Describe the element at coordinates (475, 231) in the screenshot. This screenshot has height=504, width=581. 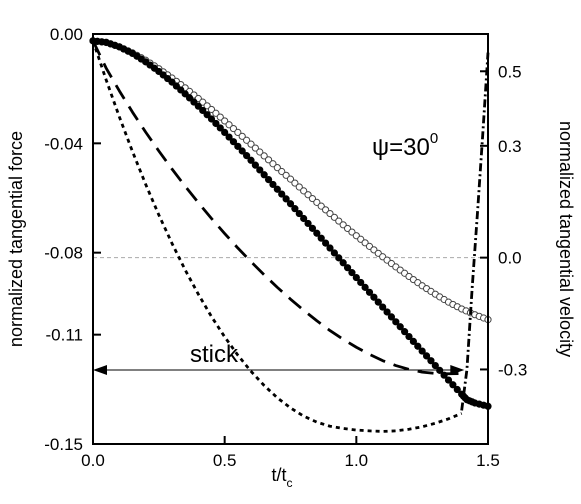
I see `series-line-dash-dot` at that location.